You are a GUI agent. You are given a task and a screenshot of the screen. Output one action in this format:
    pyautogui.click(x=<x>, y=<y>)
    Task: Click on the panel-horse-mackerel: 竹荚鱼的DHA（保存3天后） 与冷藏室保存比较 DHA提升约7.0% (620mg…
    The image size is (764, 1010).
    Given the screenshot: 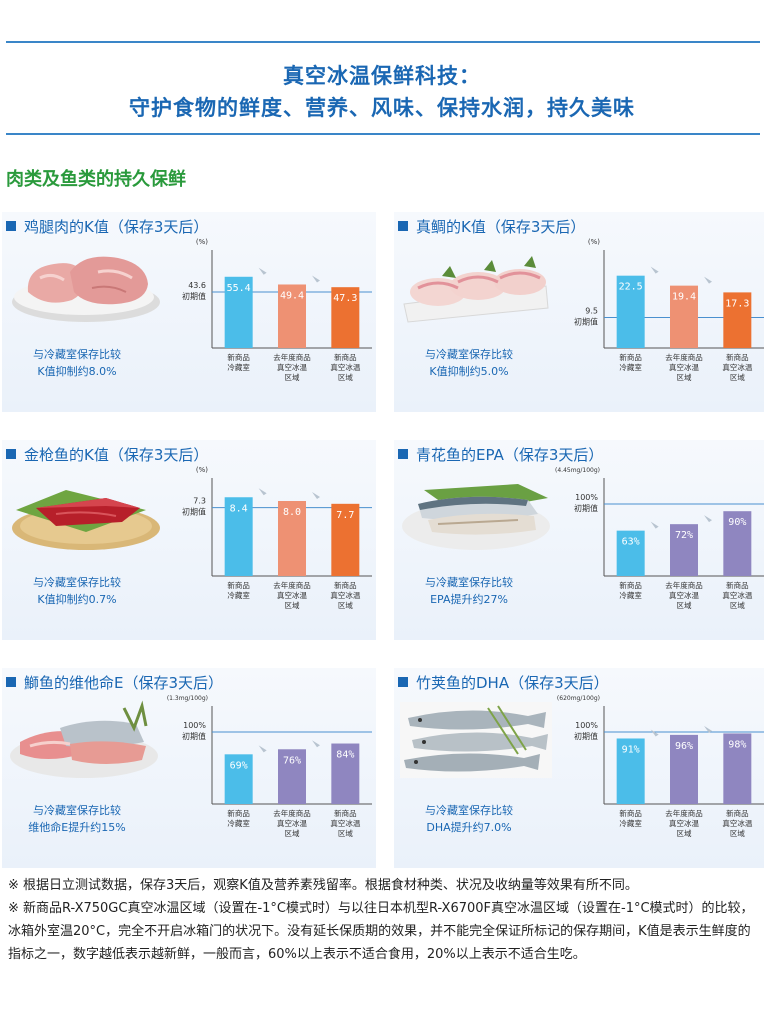 What is the action you would take?
    pyautogui.click(x=579, y=768)
    